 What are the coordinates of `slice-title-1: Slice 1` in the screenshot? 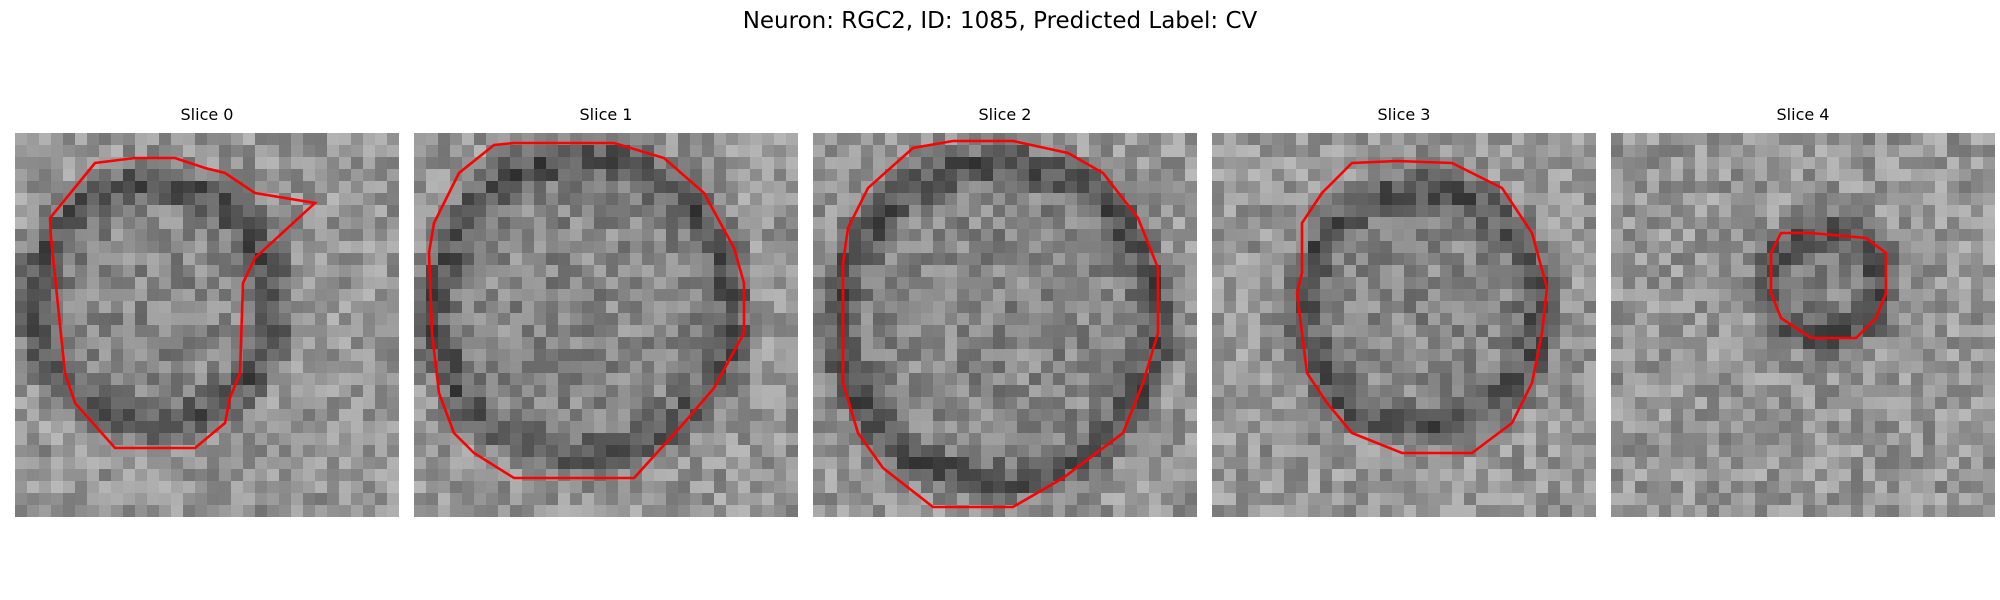 It's located at (606, 114).